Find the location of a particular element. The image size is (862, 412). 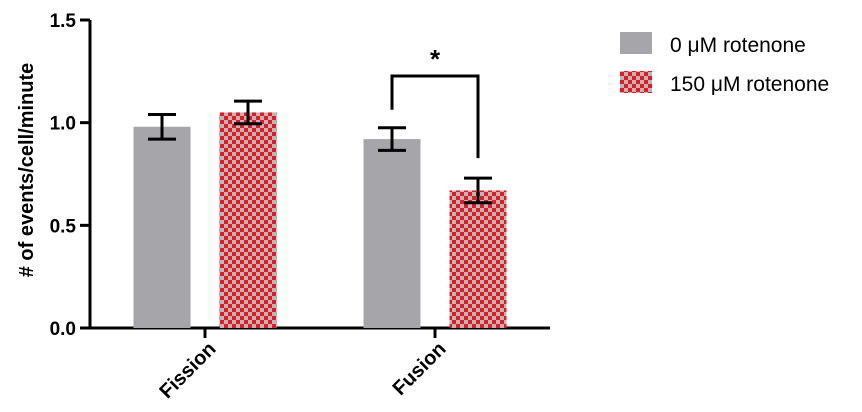

bar-0-m-rotenone-fusion is located at coordinates (392, 233).